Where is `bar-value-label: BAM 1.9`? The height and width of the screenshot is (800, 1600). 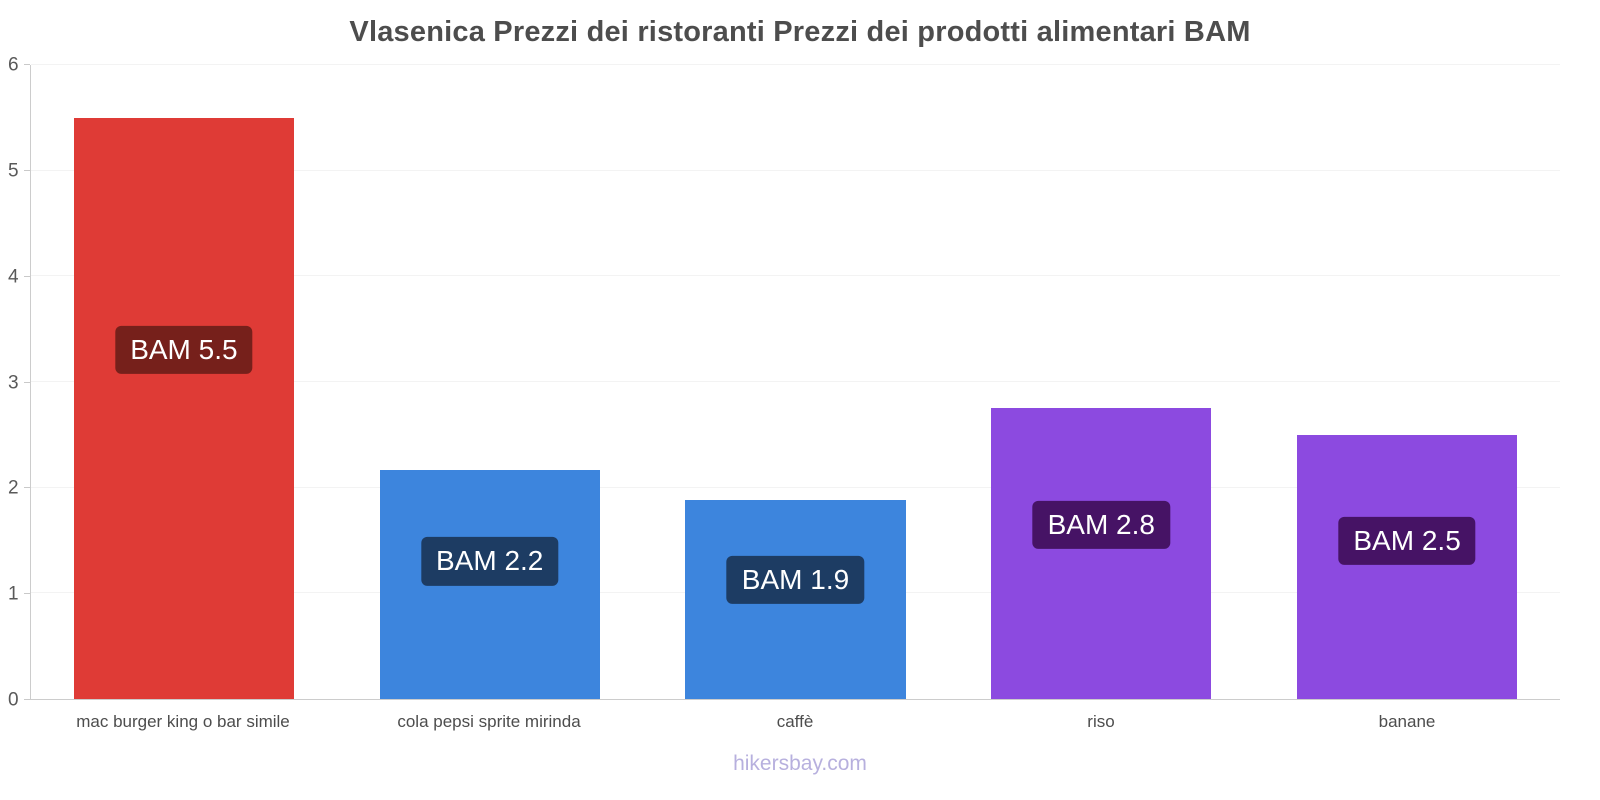
bar-value-label: BAM 1.9 is located at coordinates (795, 579).